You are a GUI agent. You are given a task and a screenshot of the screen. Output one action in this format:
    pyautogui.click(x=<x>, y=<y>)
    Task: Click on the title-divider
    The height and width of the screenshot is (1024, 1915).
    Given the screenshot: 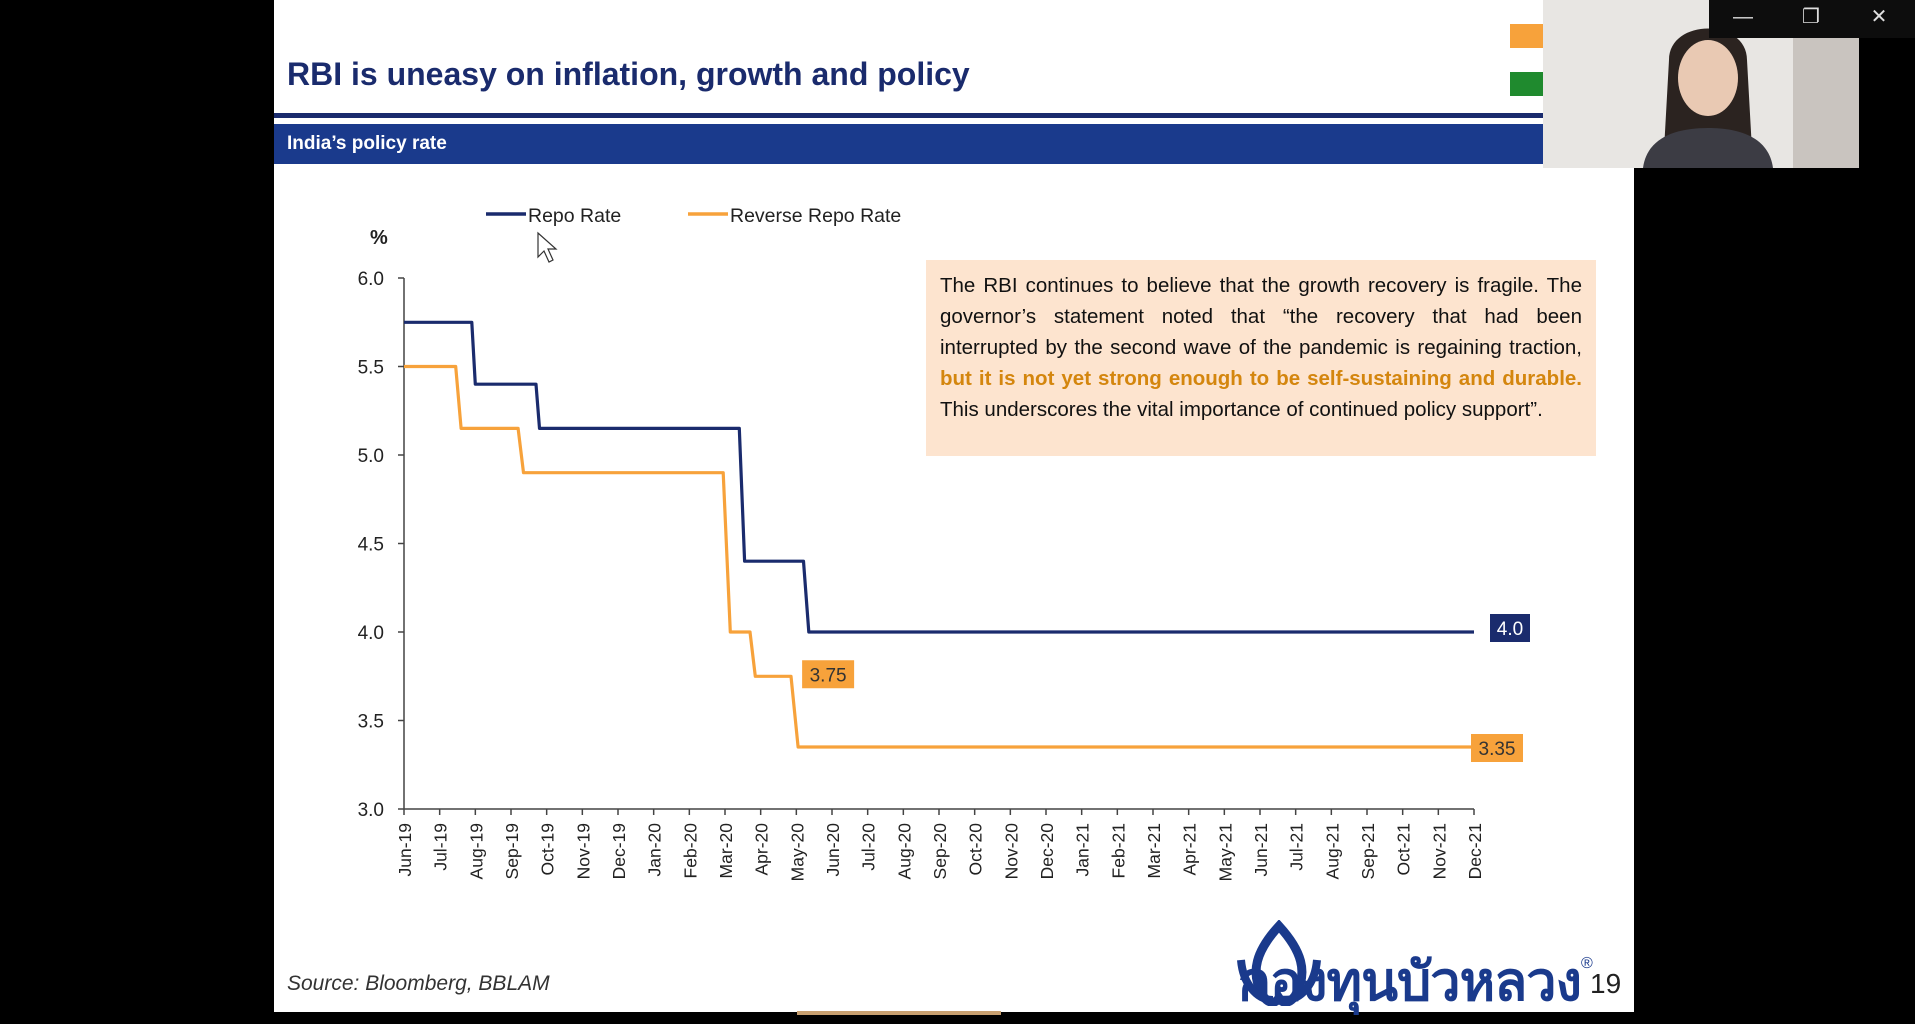 What is the action you would take?
    pyautogui.click(x=909, y=115)
    